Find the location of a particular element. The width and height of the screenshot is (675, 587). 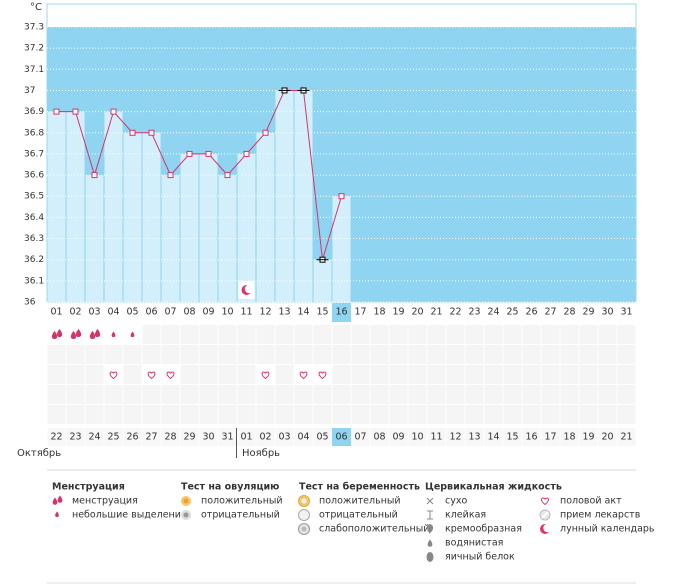

date-label: 06 is located at coordinates (341, 437).